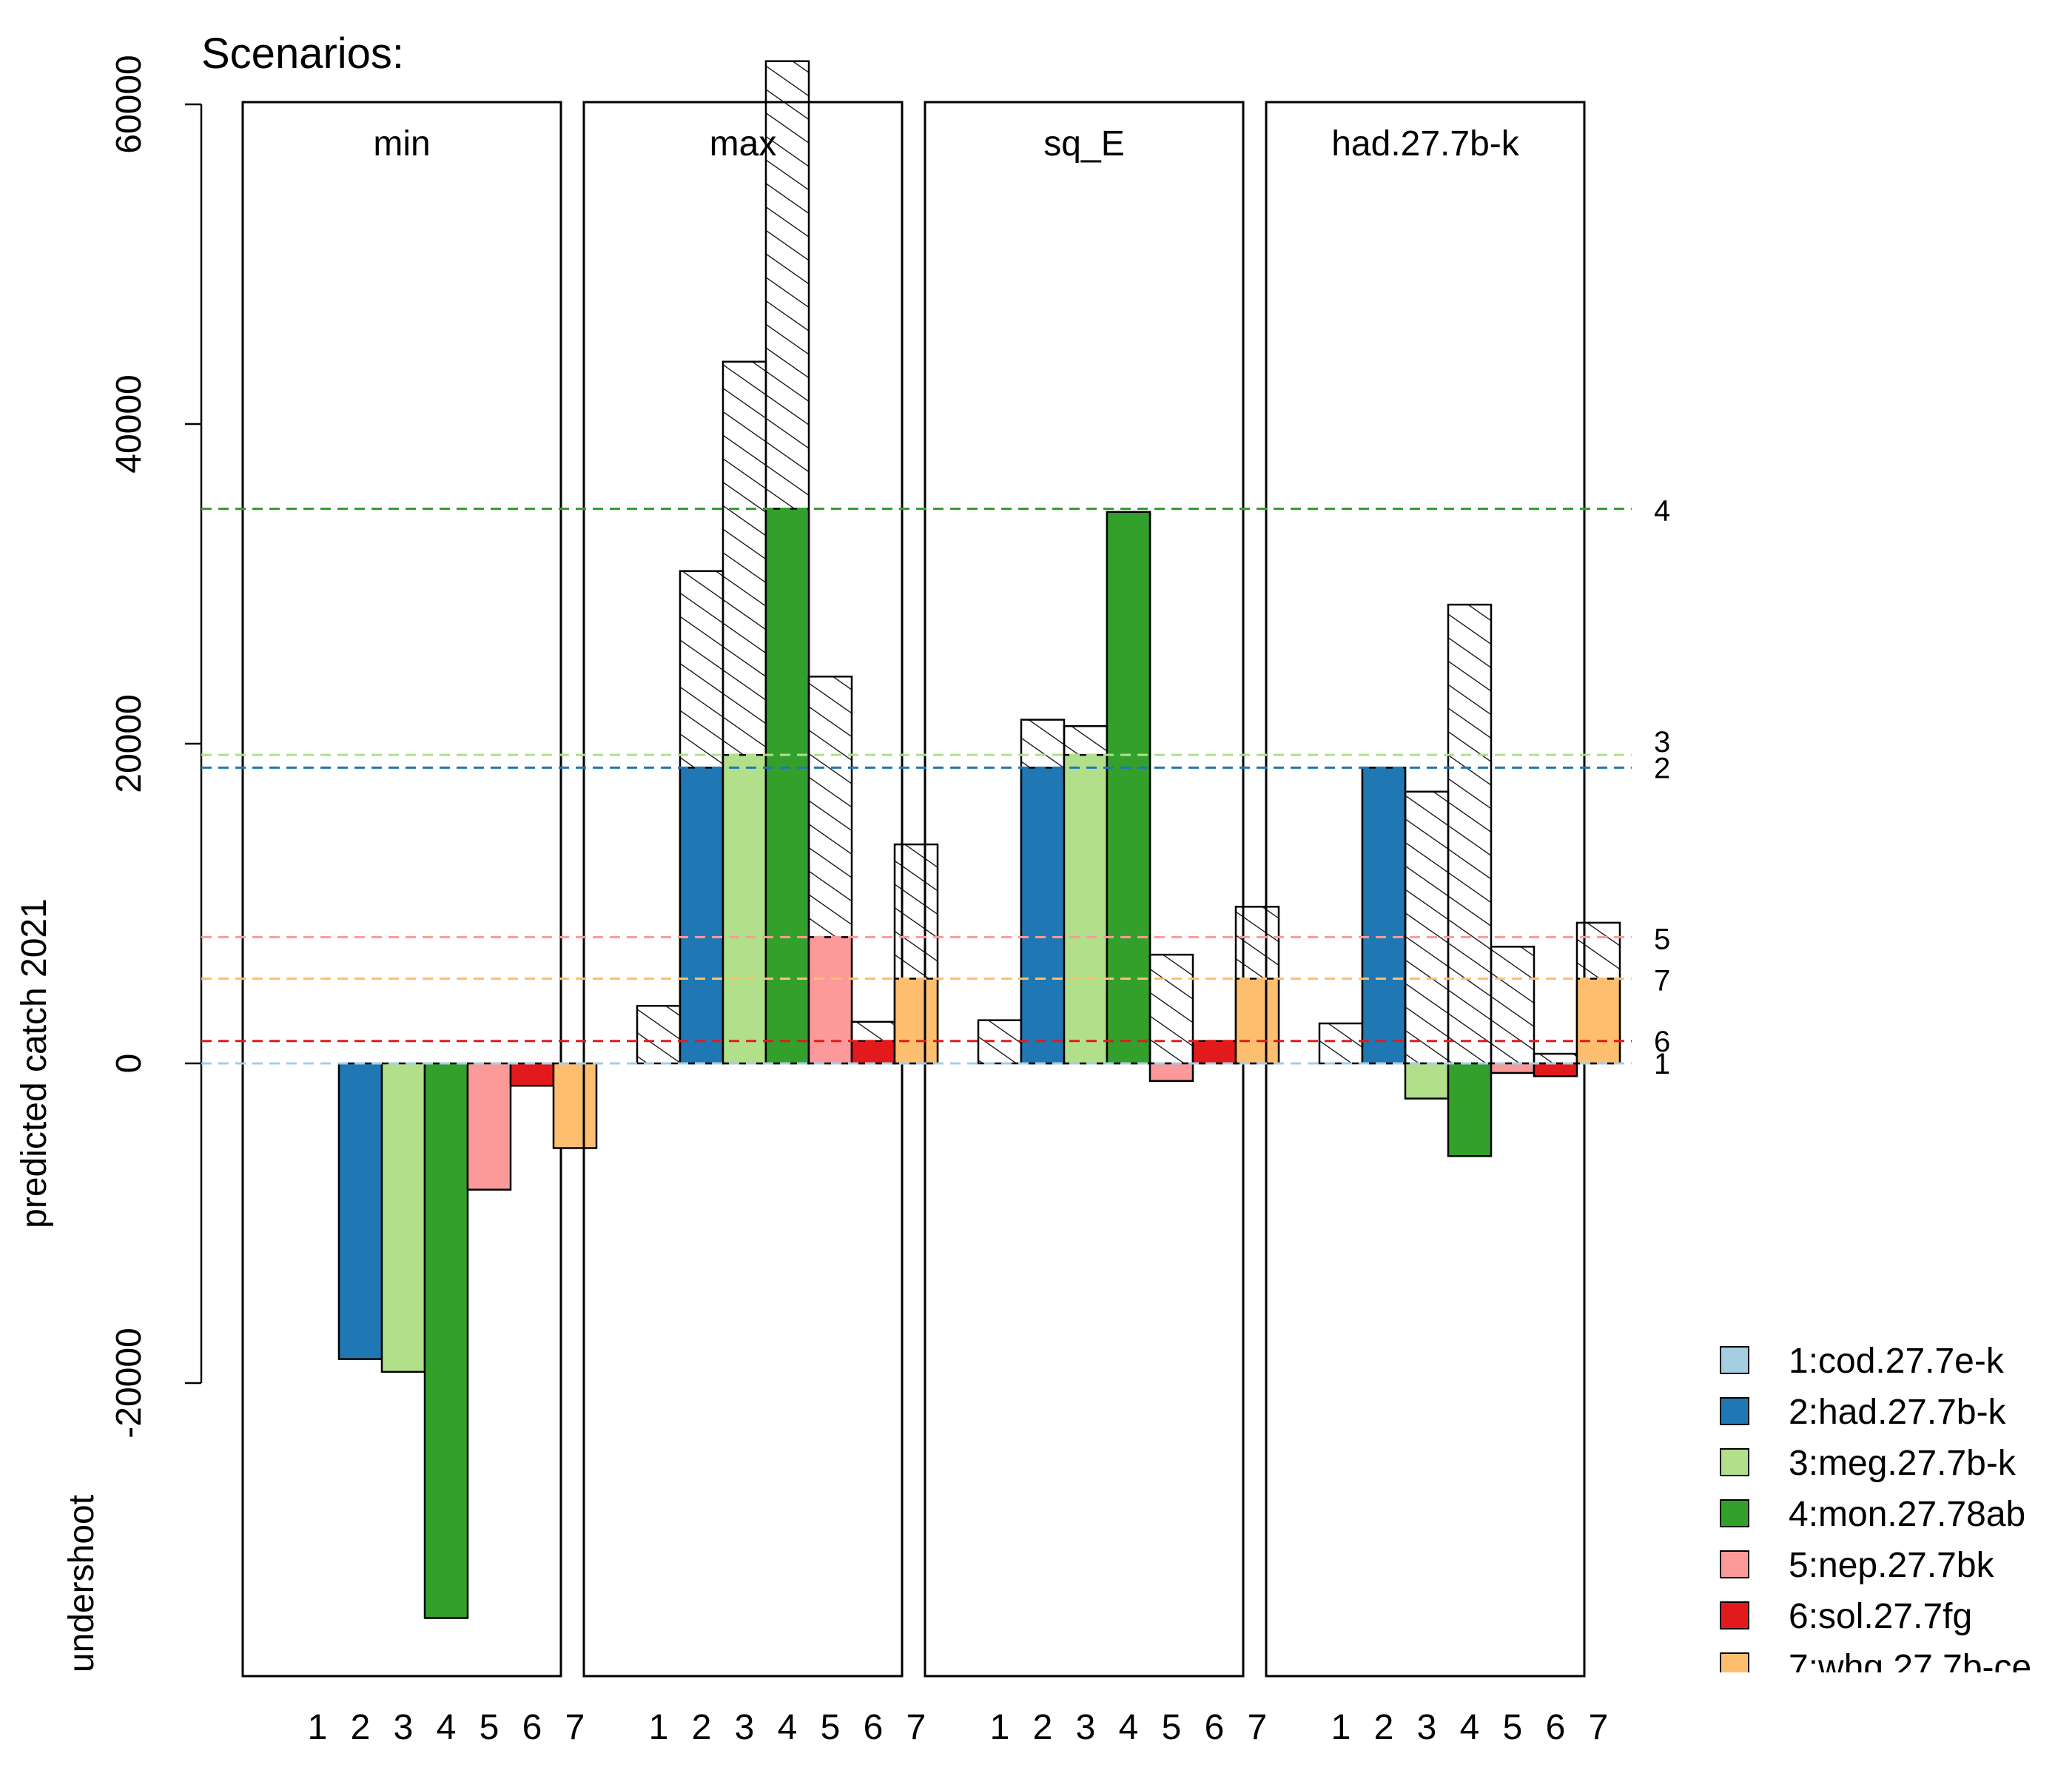 Image resolution: width=2072 pixels, height=1776 pixels. I want to click on y-tick-label: 20000, so click(129, 743).